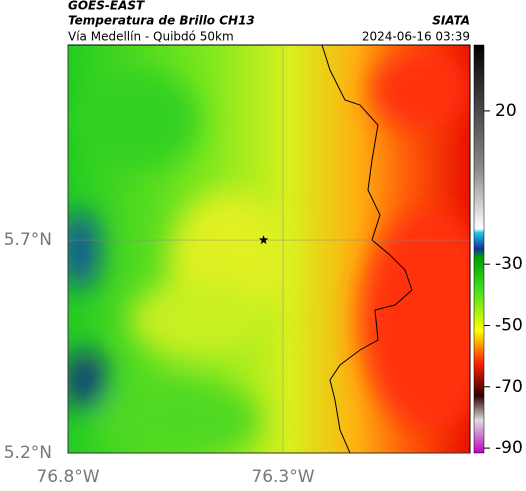 Image resolution: width=526 pixels, height=491 pixels. I want to click on x-tick-label: 76.8°W, so click(67, 477).